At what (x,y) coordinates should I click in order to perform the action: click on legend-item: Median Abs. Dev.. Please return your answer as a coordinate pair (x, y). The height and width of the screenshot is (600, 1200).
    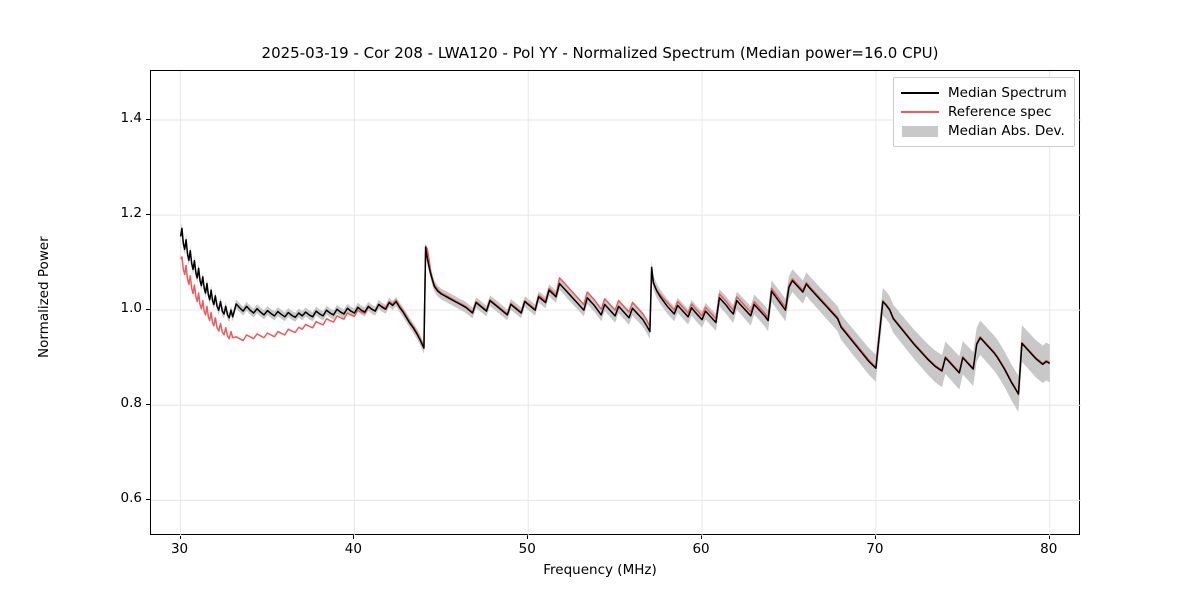
    Looking at the image, I should click on (984, 130).